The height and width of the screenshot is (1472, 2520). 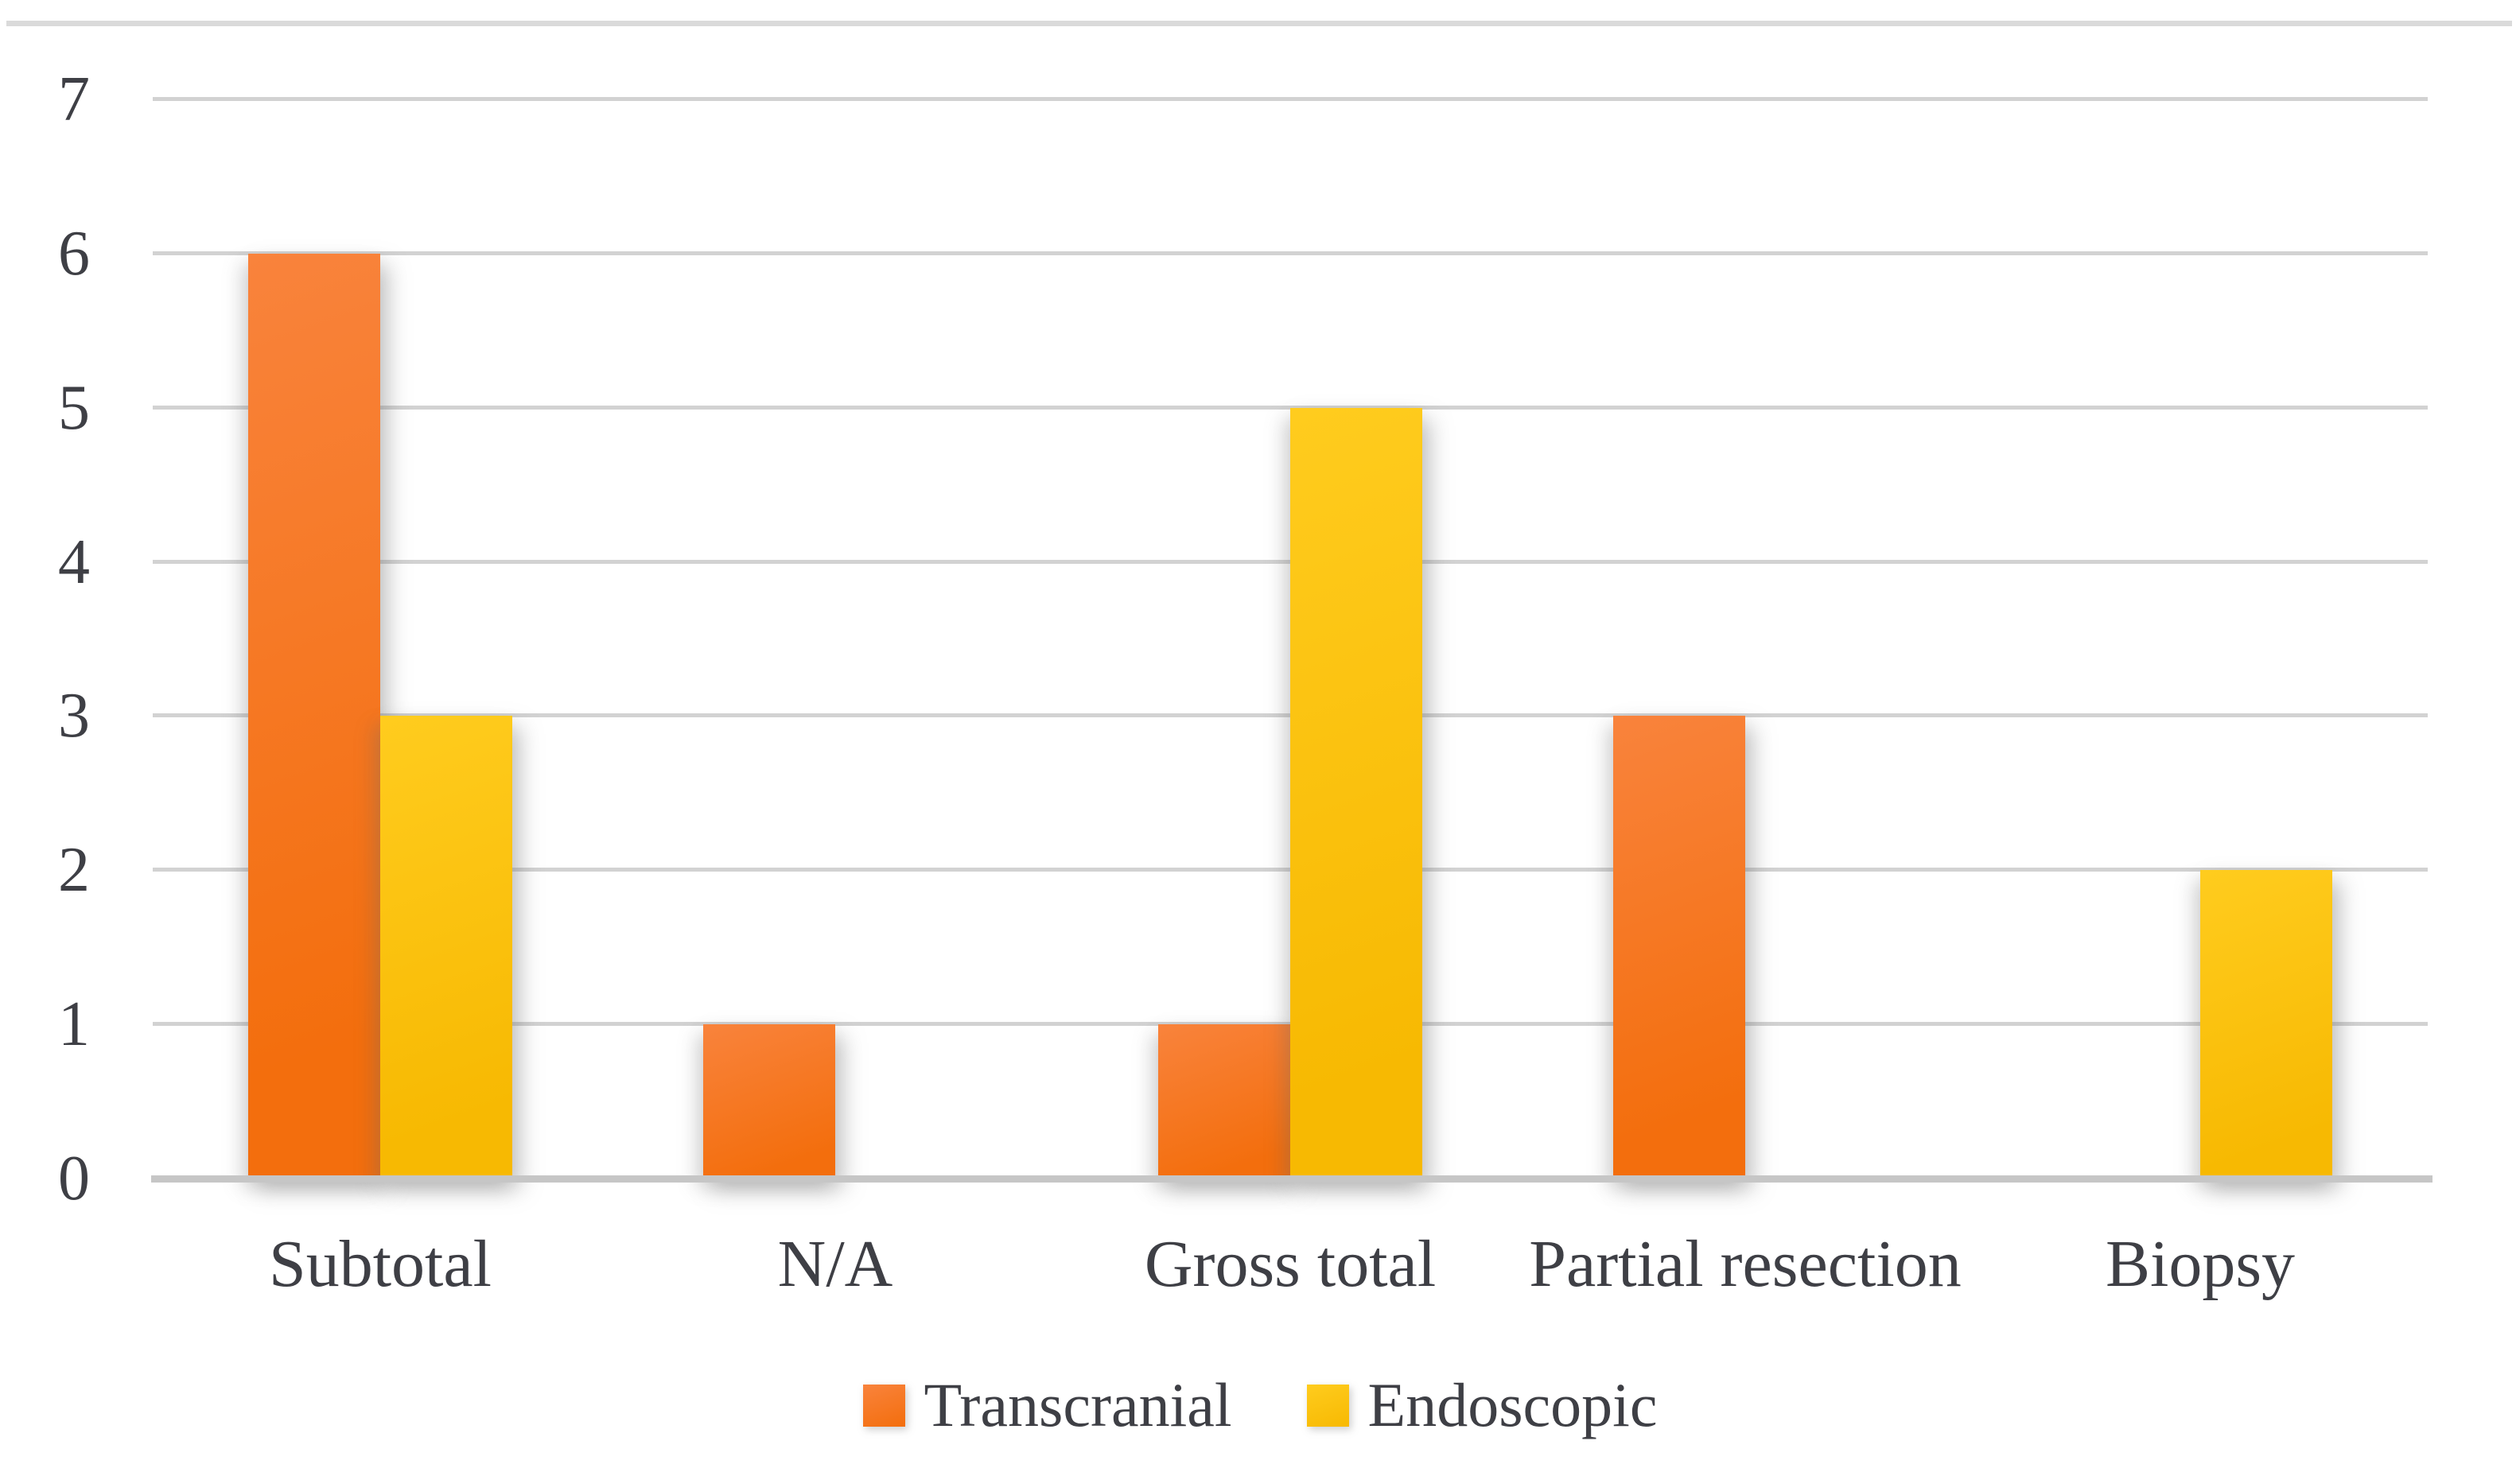 I want to click on legend-item-endoscopic: Endoscopic, so click(x=1482, y=1405).